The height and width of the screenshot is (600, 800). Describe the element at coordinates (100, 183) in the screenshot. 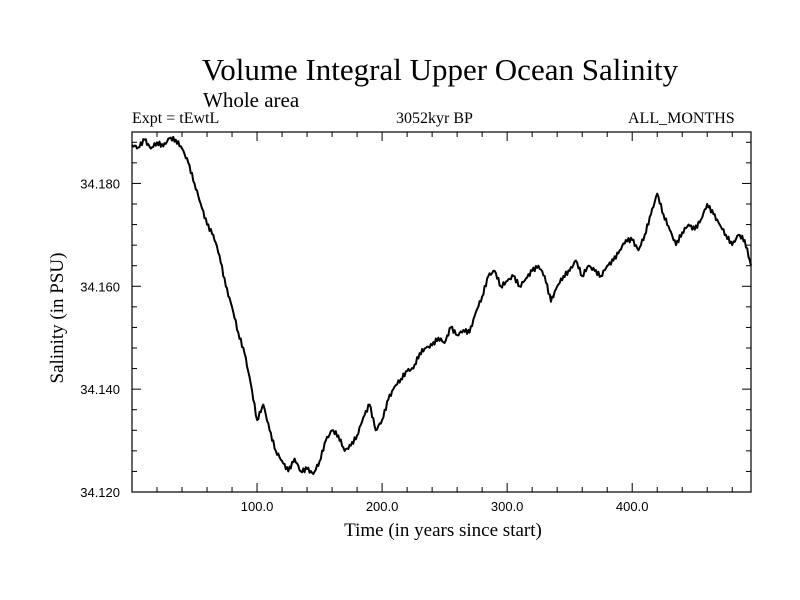

I see `y-tick-label: 34.180` at that location.